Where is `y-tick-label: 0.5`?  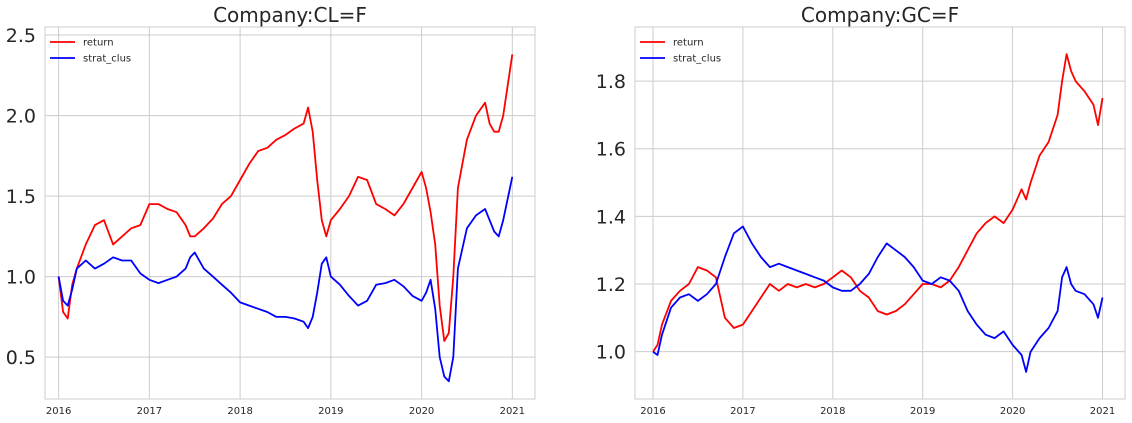 y-tick-label: 0.5 is located at coordinates (21, 358).